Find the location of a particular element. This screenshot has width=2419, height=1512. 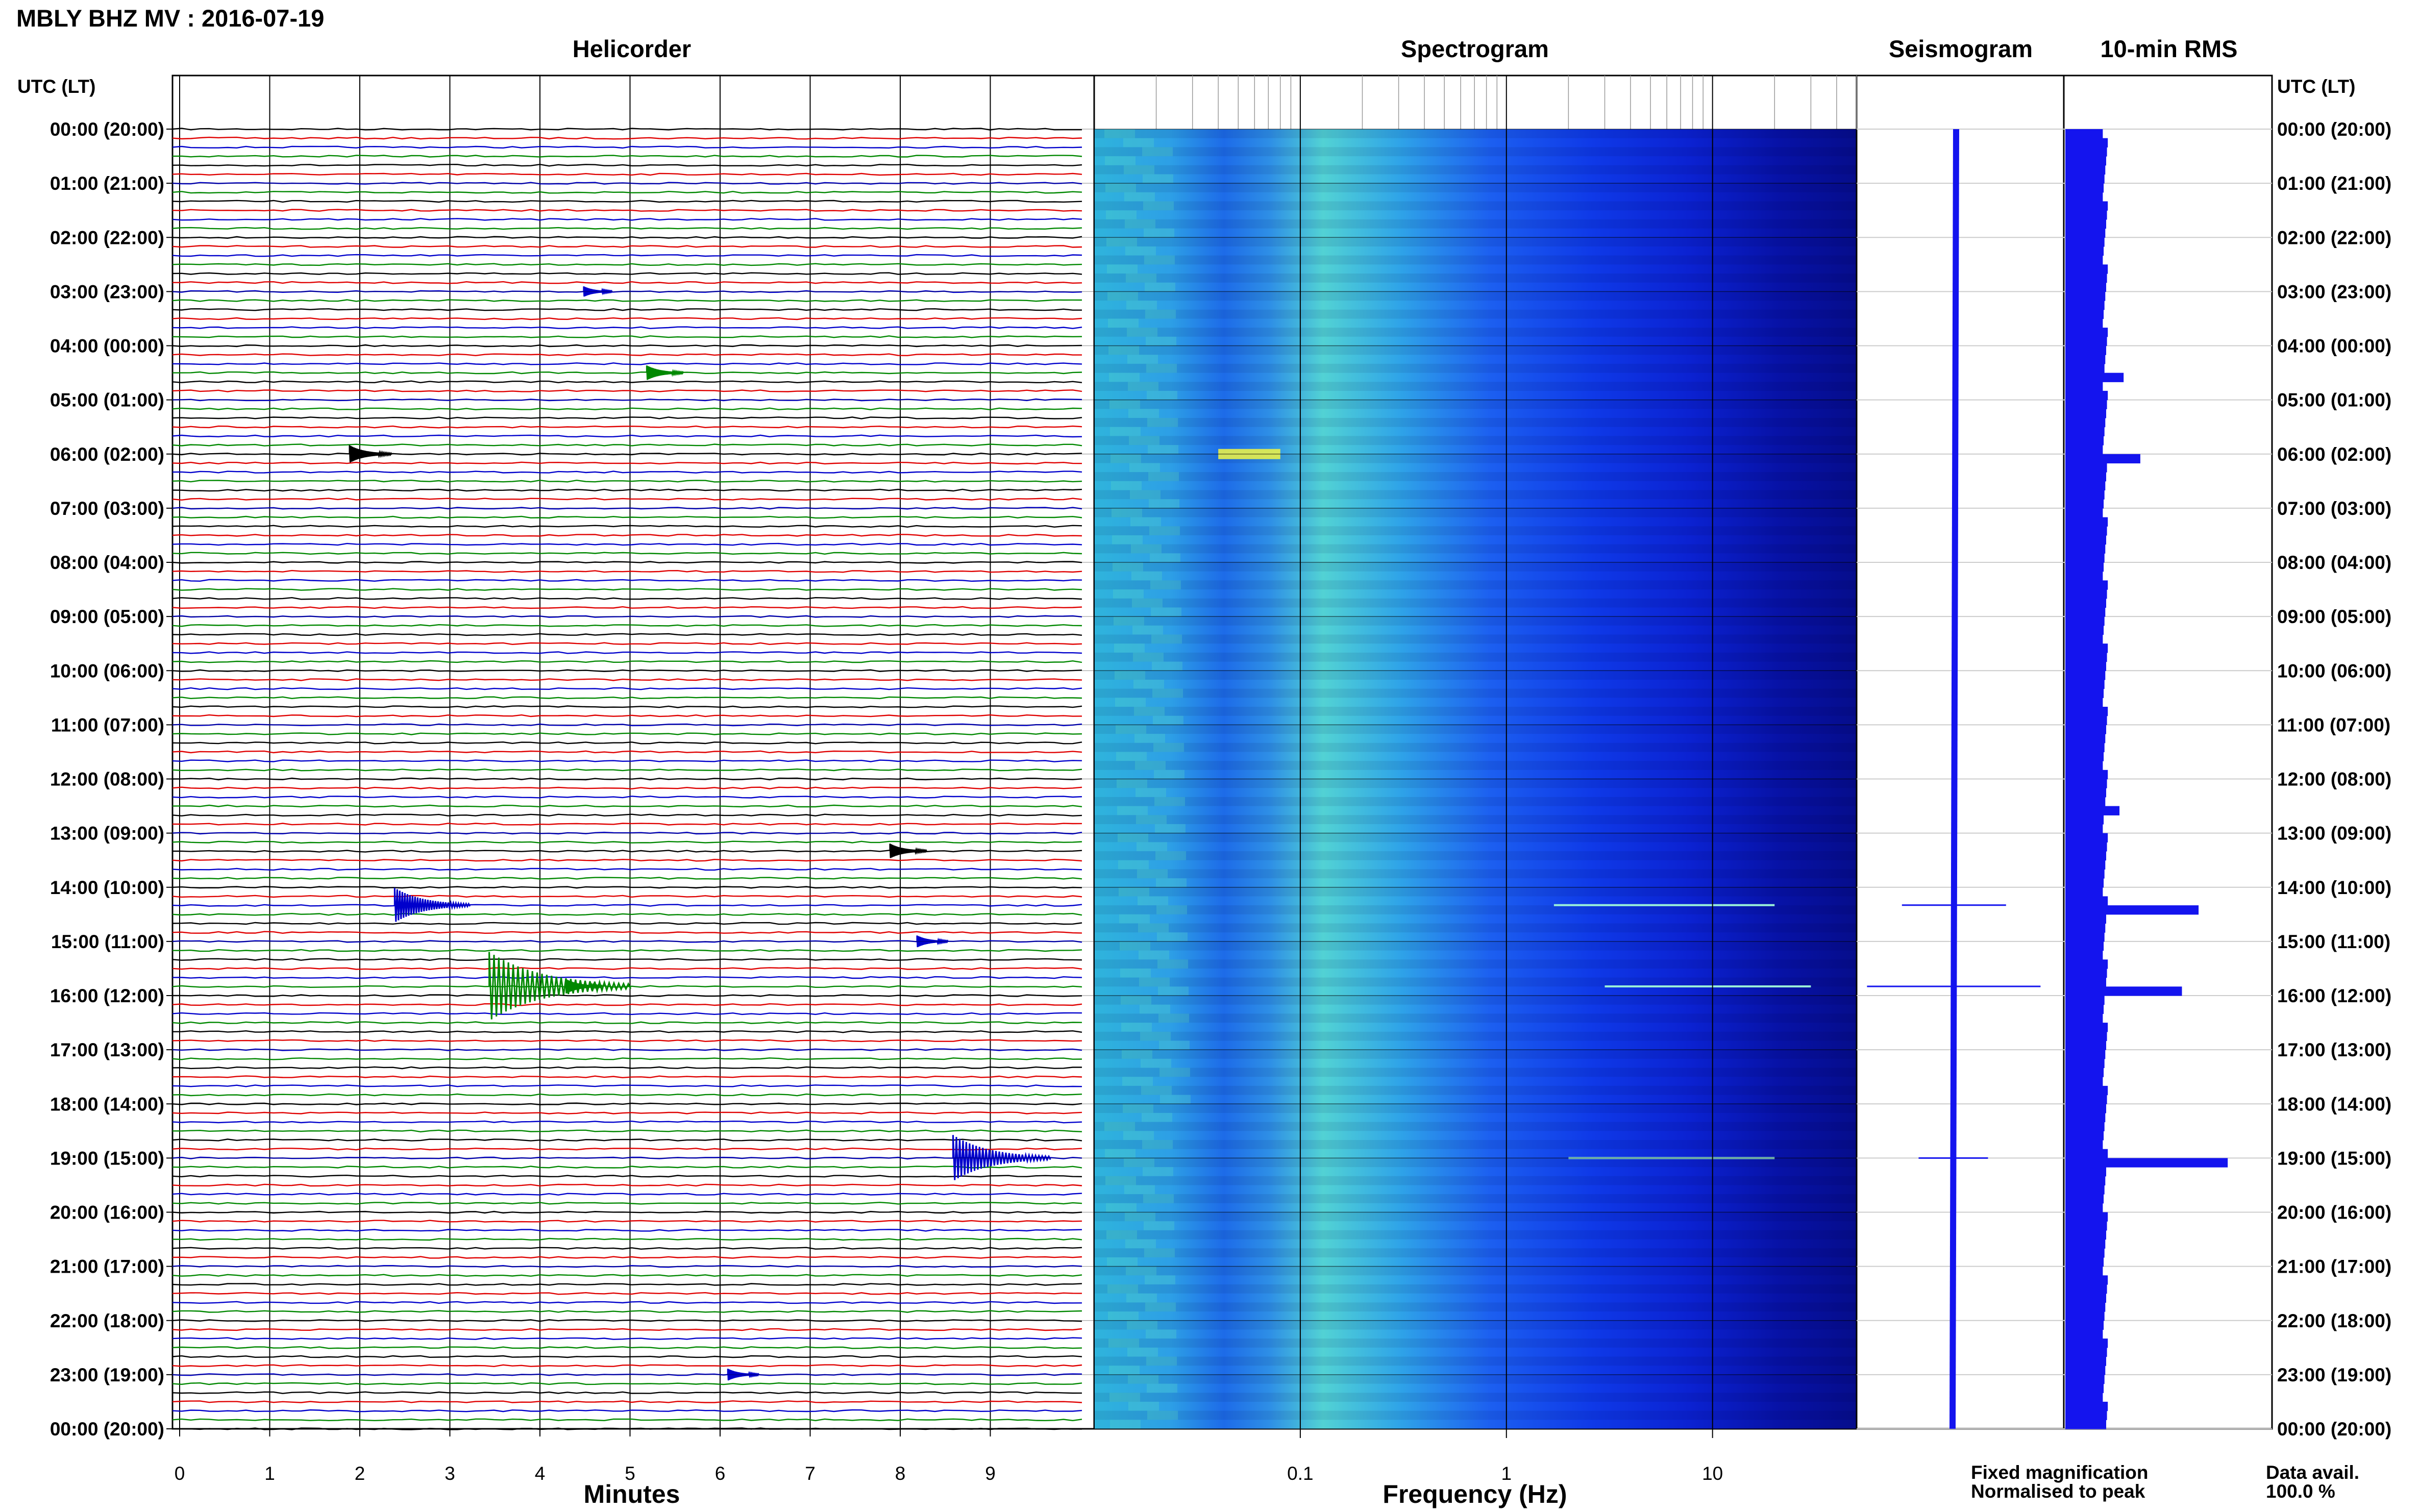

time-tick-label-right: 05:00 (01:00) is located at coordinates (2334, 400).